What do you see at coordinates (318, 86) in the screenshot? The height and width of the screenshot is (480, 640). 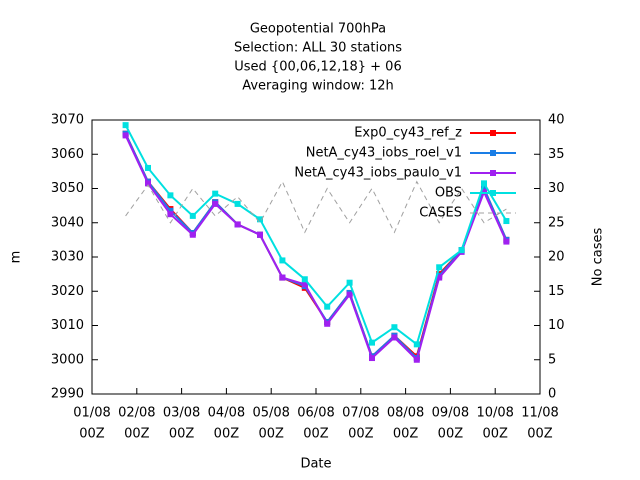 I see `chart-title: Averaging window: 12h` at bounding box center [318, 86].